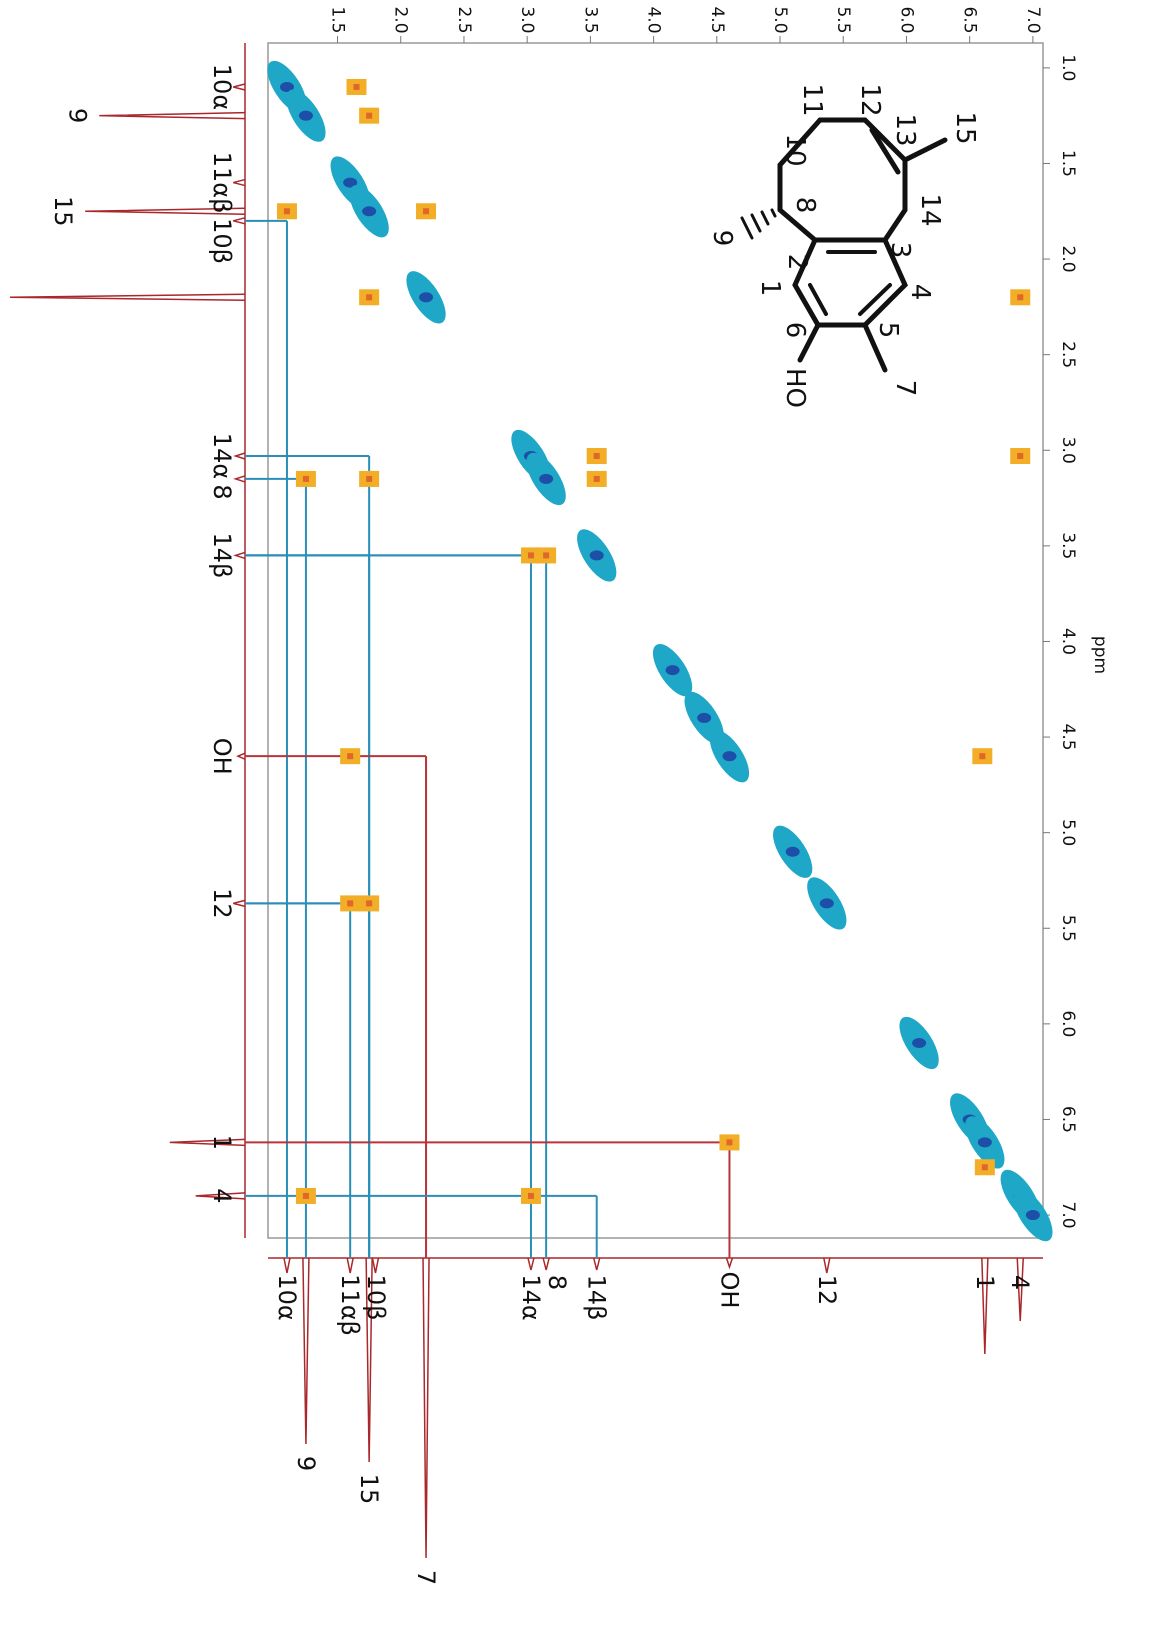 The height and width of the screenshot is (1641, 1159). I want to click on y-tick-label: 4.0, so click(1068, 641).